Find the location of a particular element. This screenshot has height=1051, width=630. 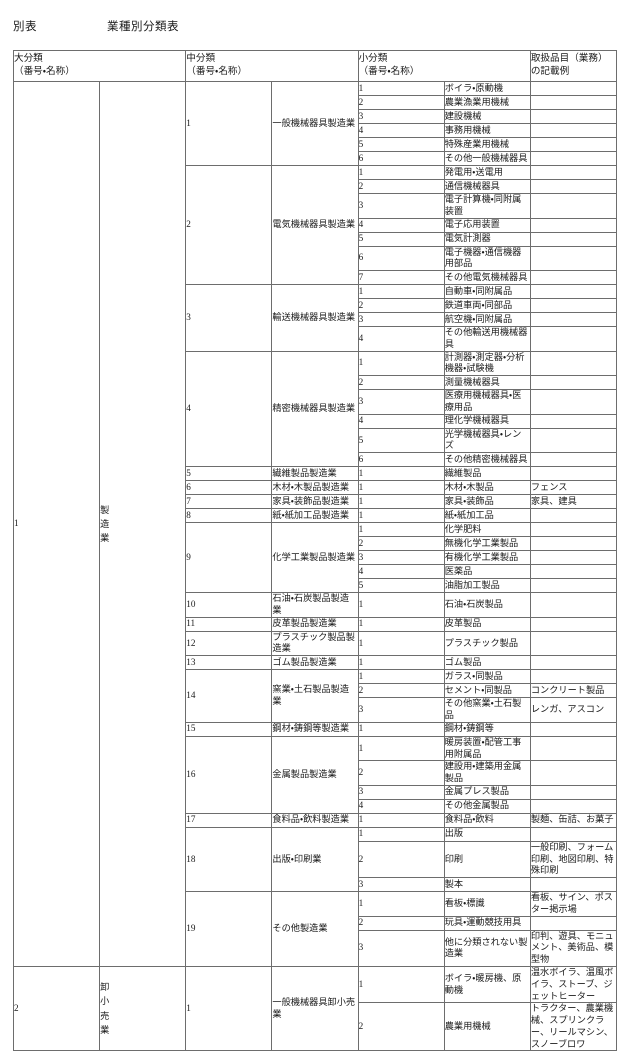

examples-cell: レンガ、アスコン is located at coordinates (573, 710).